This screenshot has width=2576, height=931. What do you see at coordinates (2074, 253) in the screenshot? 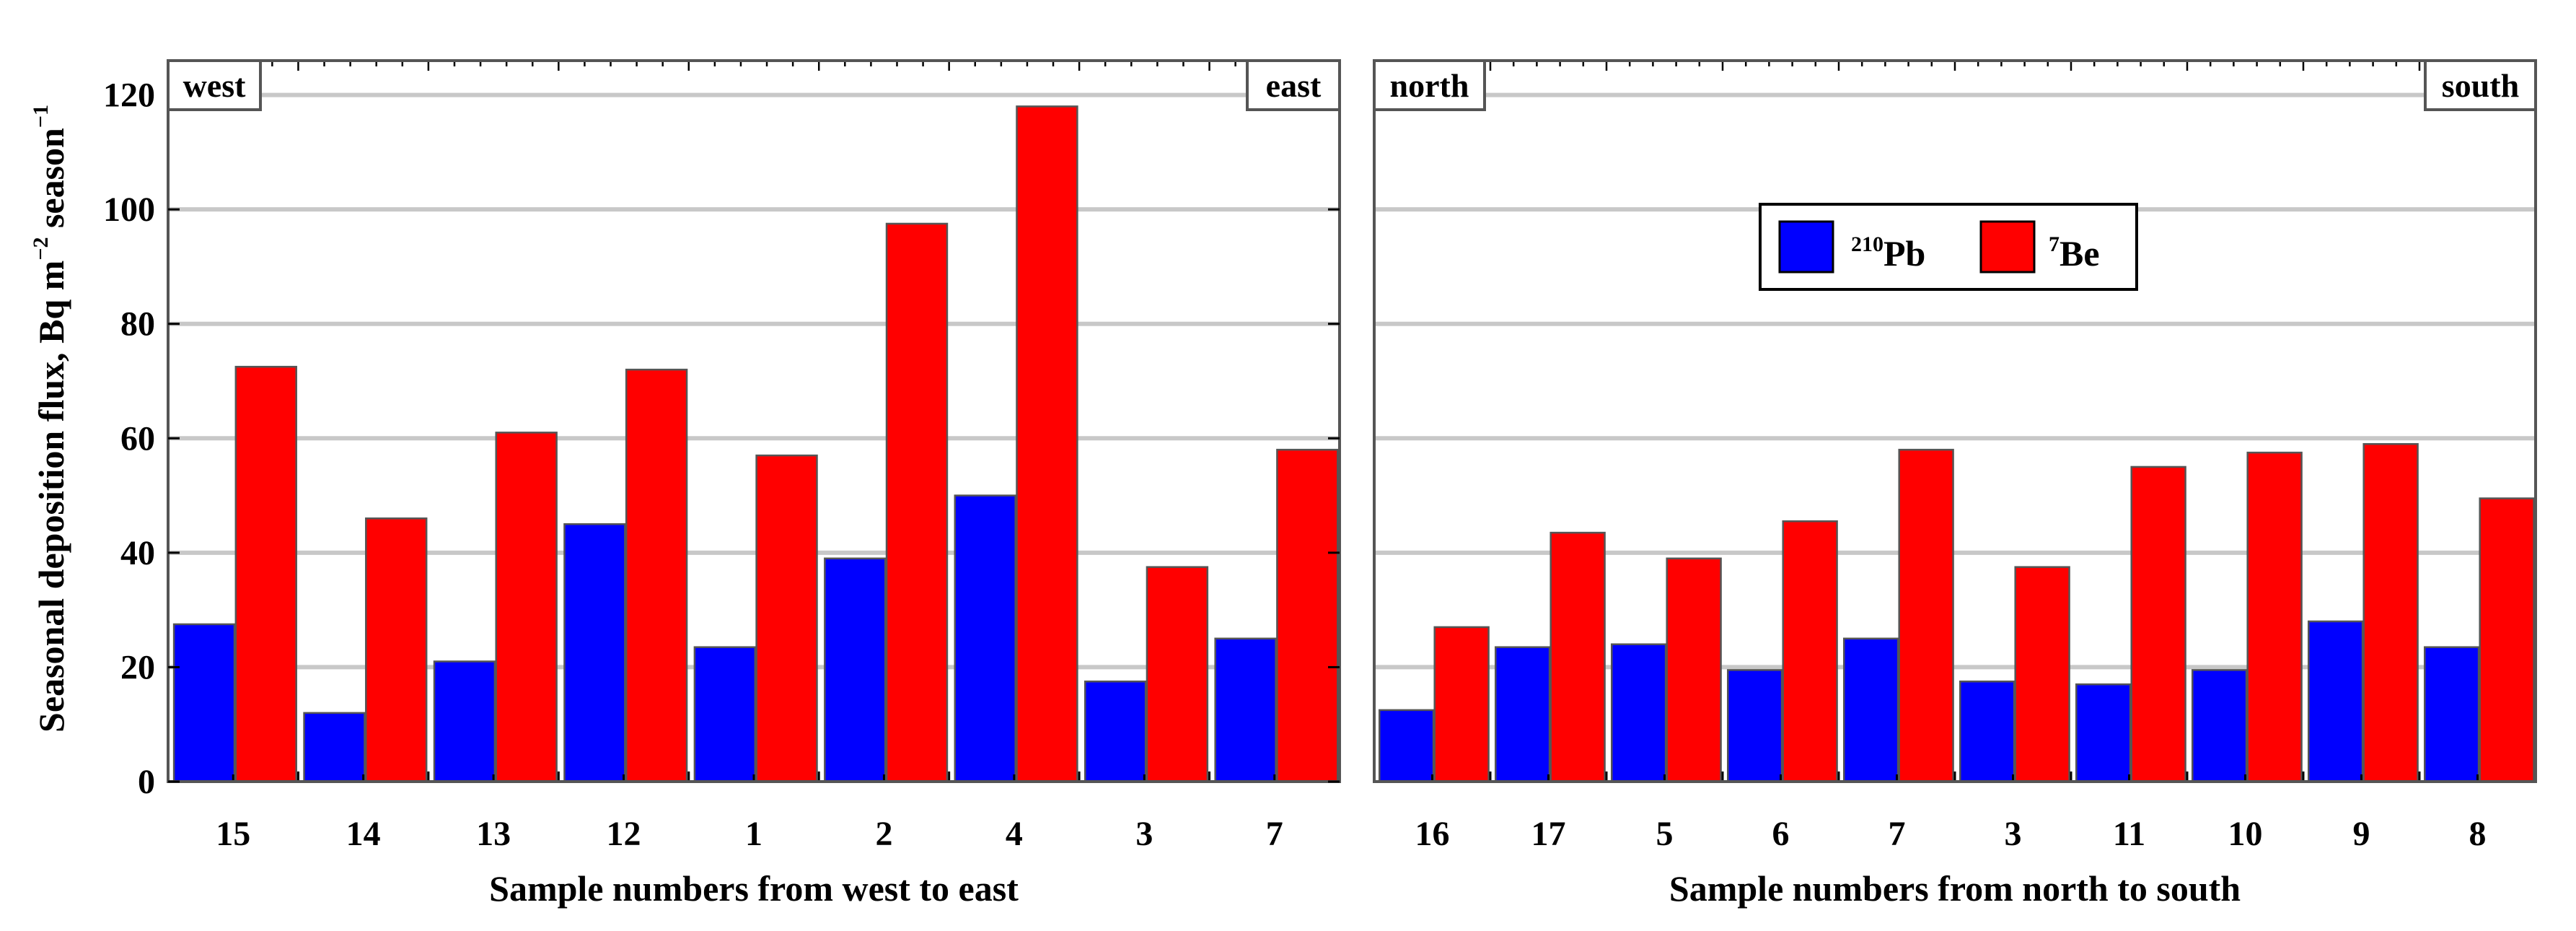
I see `legend-label-be7: 7Be` at bounding box center [2074, 253].